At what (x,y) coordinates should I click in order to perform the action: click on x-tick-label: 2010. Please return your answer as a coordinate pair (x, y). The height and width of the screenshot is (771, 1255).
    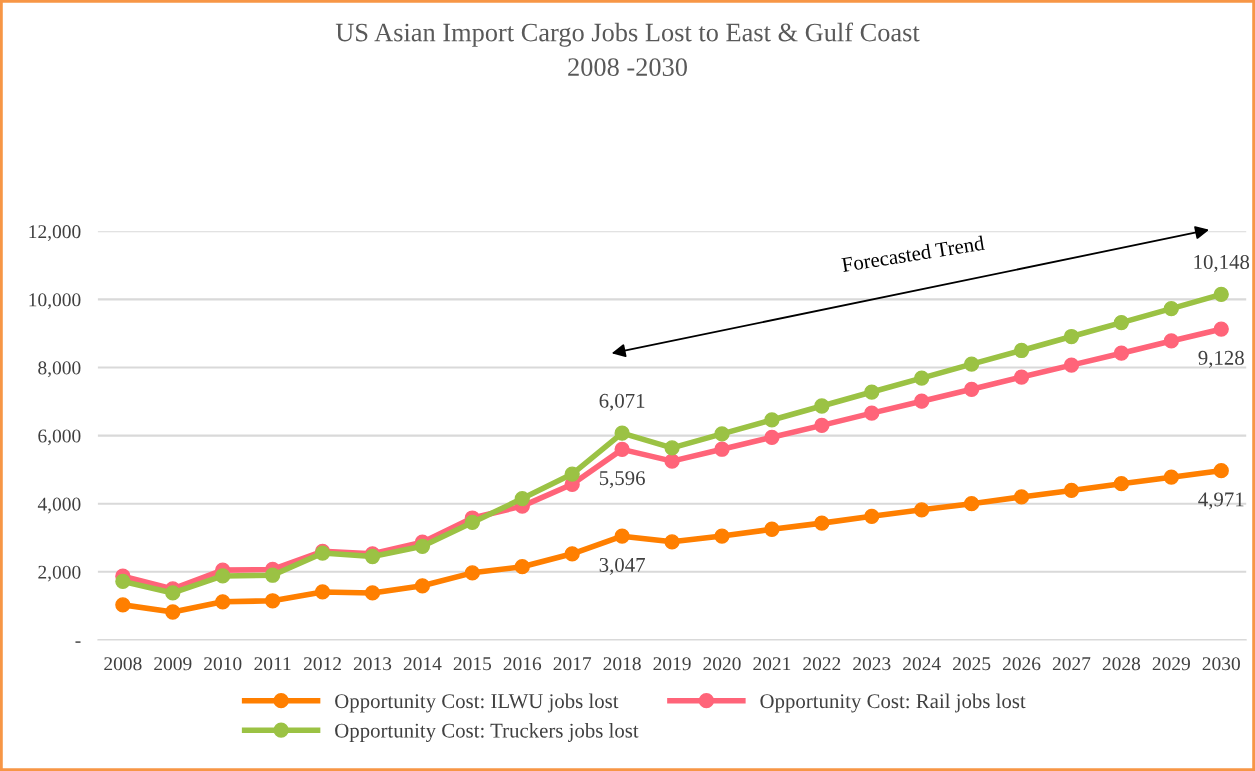
    Looking at the image, I should click on (223, 664).